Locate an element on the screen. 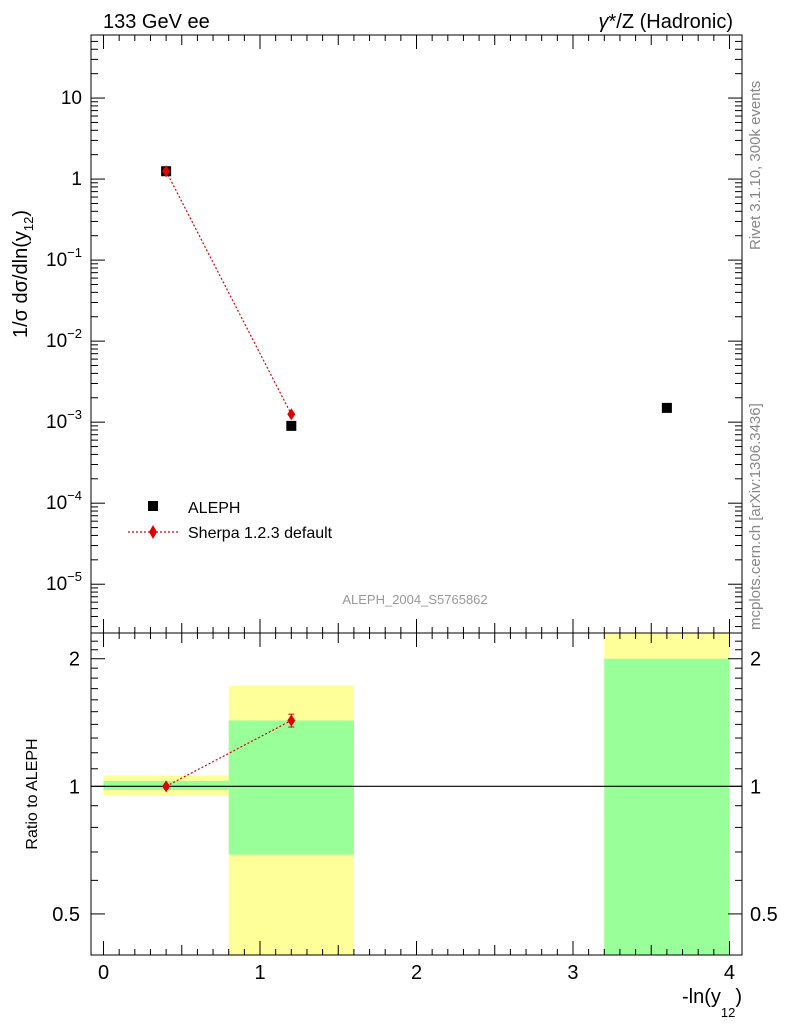 This screenshot has height=1024, width=786. header-right-rest: */Z (Hadronic) is located at coordinates (671, 22).